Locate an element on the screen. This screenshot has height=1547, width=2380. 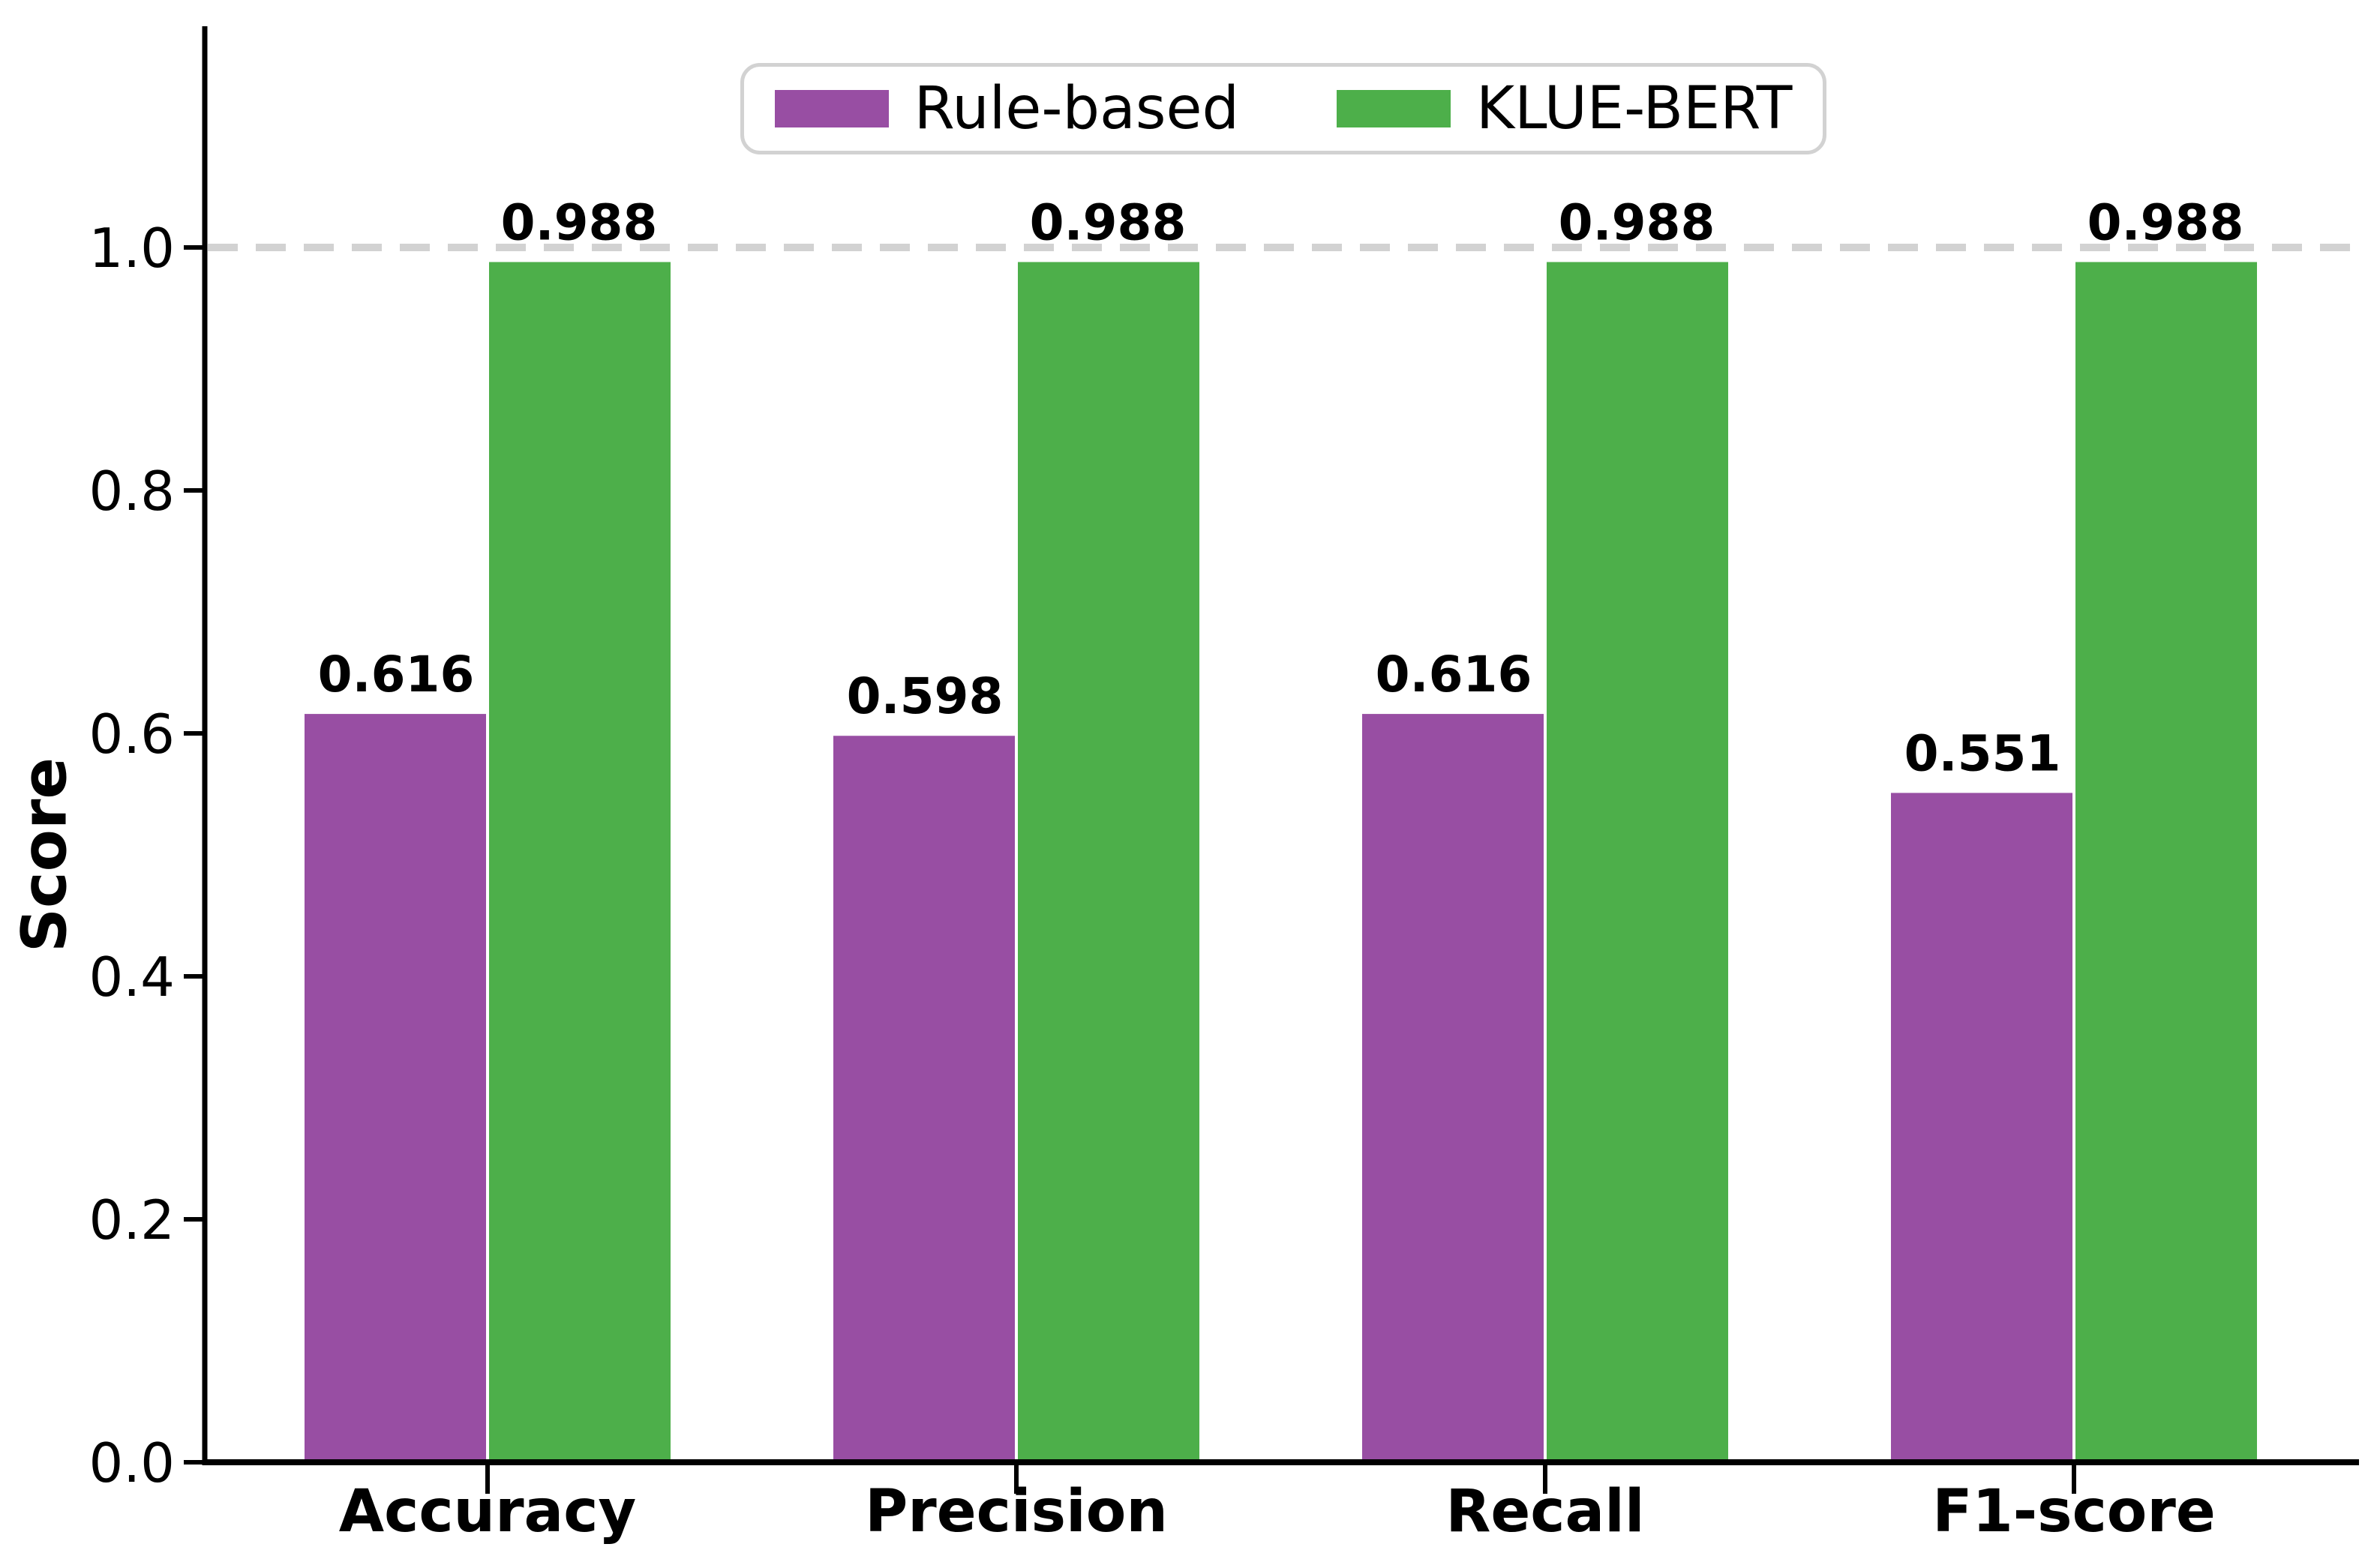
value-label-klue-bert-f1-score: 0.988 is located at coordinates (2165, 222).